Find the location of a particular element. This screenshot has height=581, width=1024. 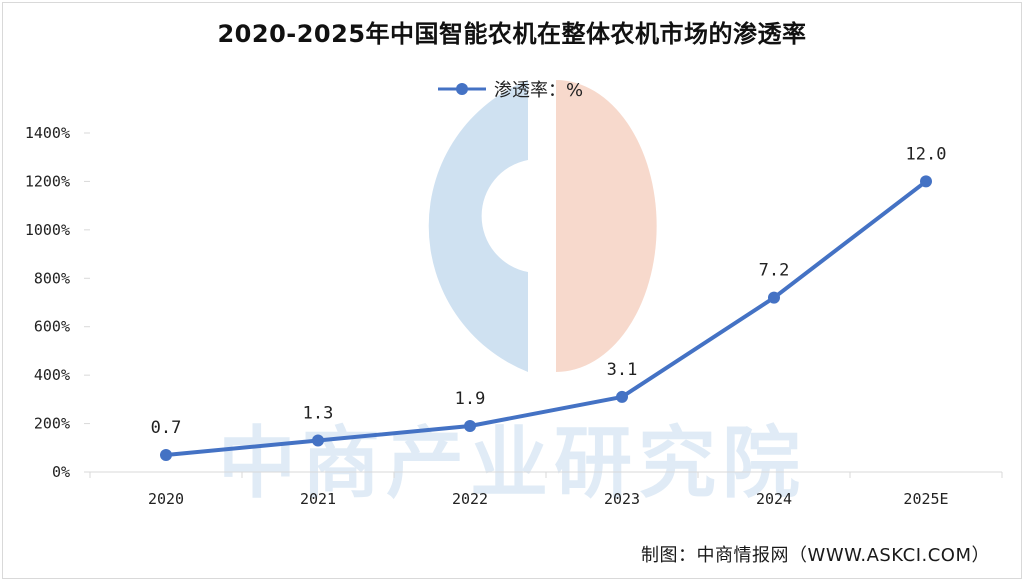

y-axis: 0% 200% 400% 600% 800% 1000% 1200% 1400% is located at coordinates (57, 302).